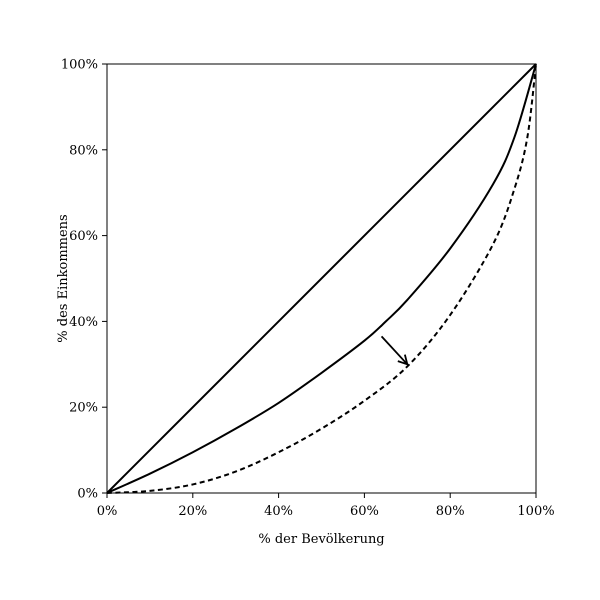 Image resolution: width=600 pixels, height=600 pixels. Describe the element at coordinates (364, 511) in the screenshot. I see `x-tick-label: 60%` at that location.